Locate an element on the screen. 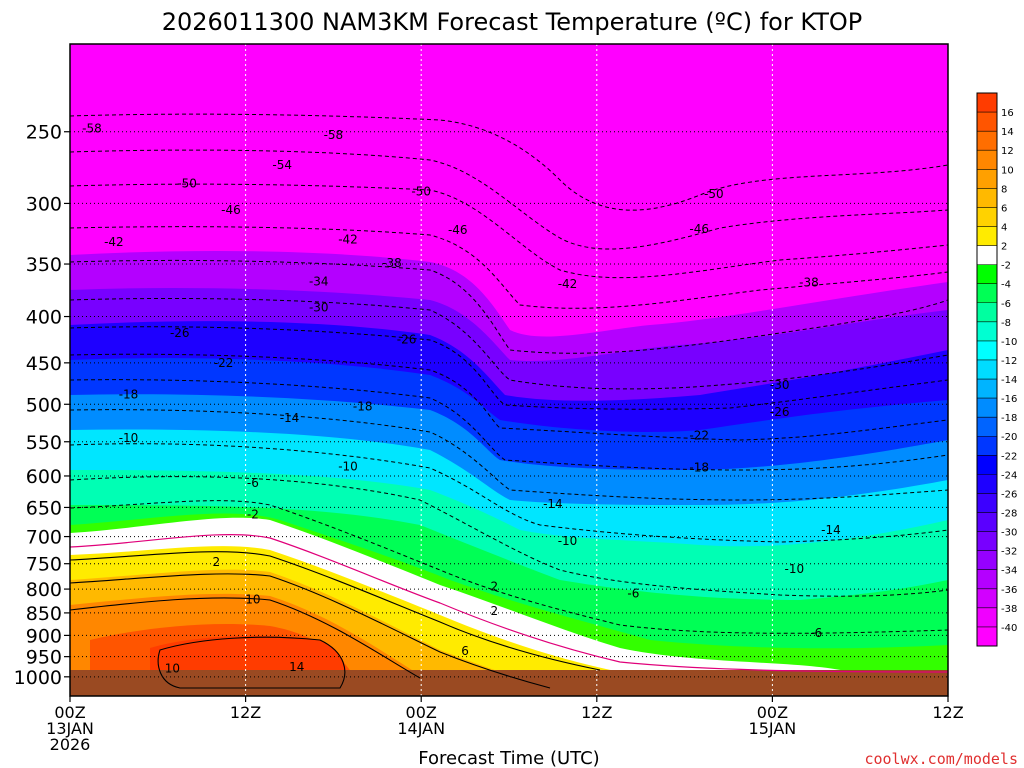 The height and width of the screenshot is (768, 1024). contour-label: -22 is located at coordinates (699, 435).